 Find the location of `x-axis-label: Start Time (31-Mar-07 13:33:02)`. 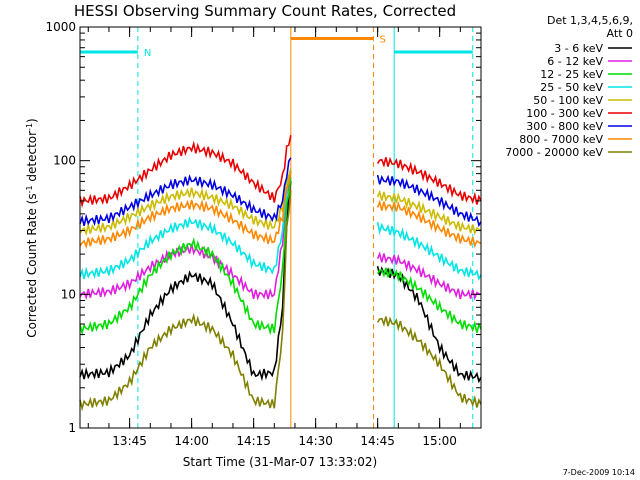

x-axis-label: Start Time (31-Mar-07 13:33:02) is located at coordinates (280, 462).